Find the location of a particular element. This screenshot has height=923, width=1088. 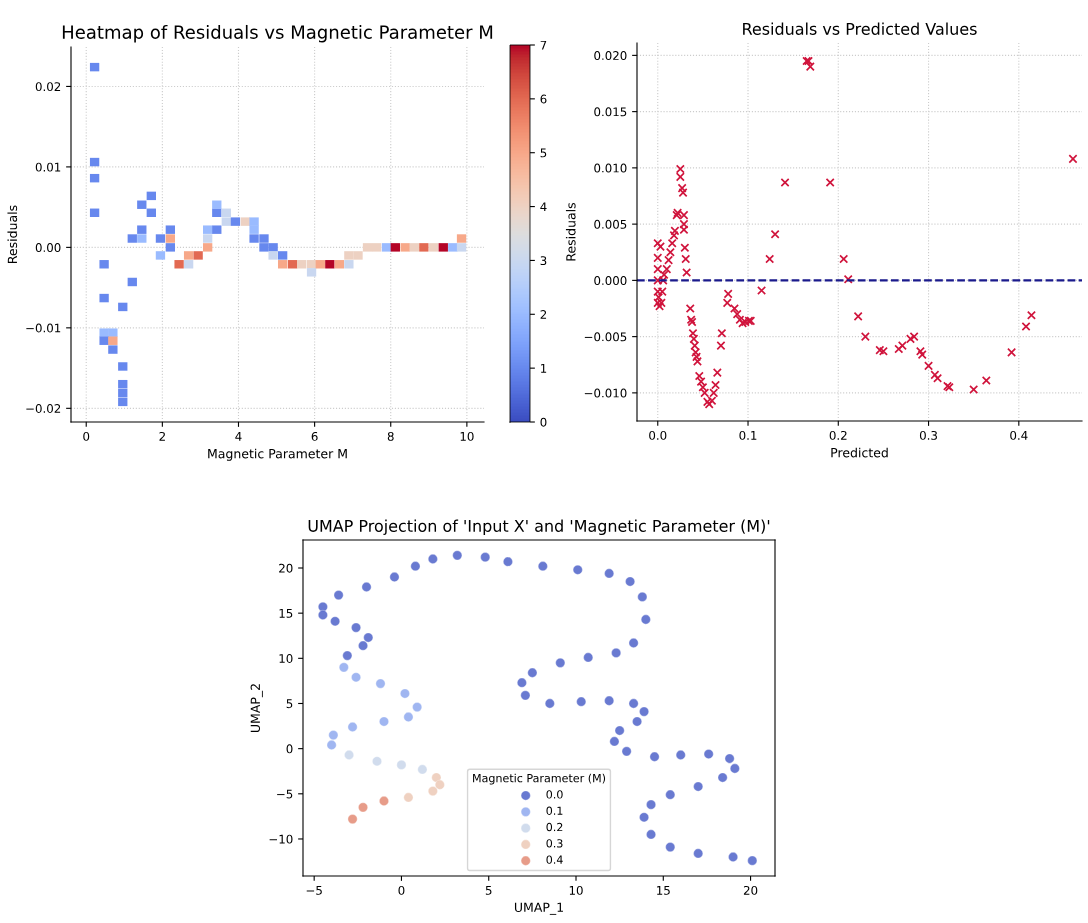

x-axis-title: UMAP_1 is located at coordinates (538, 908).